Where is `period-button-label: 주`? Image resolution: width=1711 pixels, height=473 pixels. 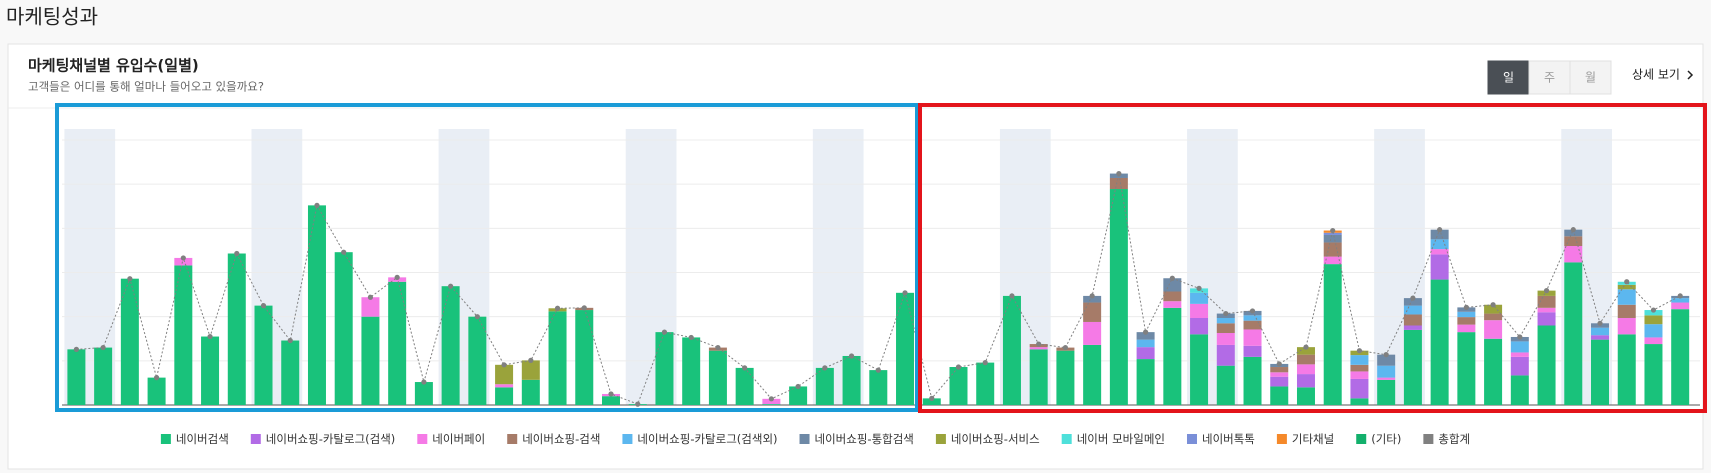 period-button-label: 주 is located at coordinates (1549, 78).